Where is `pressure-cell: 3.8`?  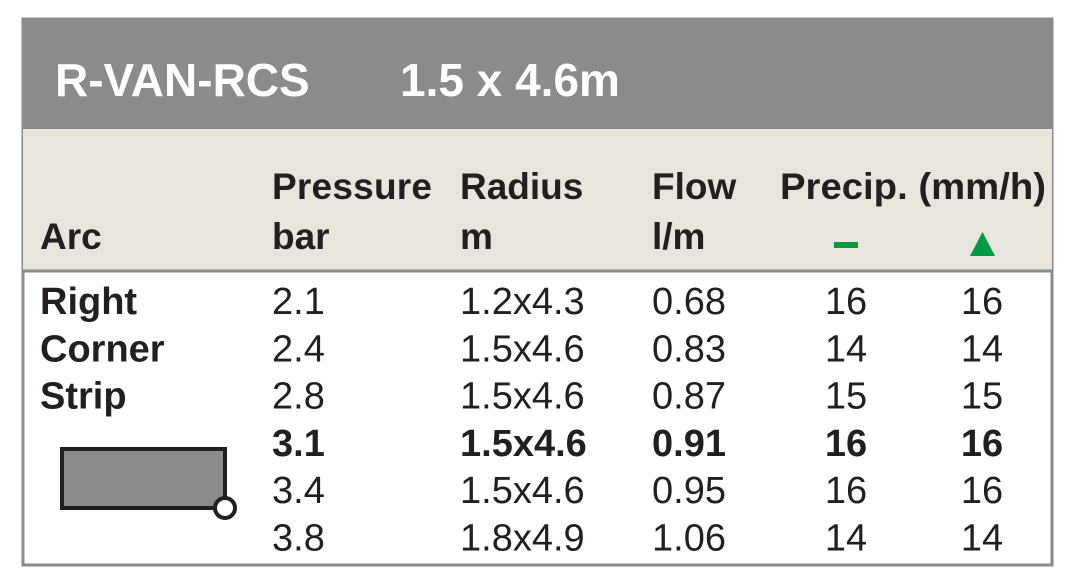 pressure-cell: 3.8 is located at coordinates (298, 539).